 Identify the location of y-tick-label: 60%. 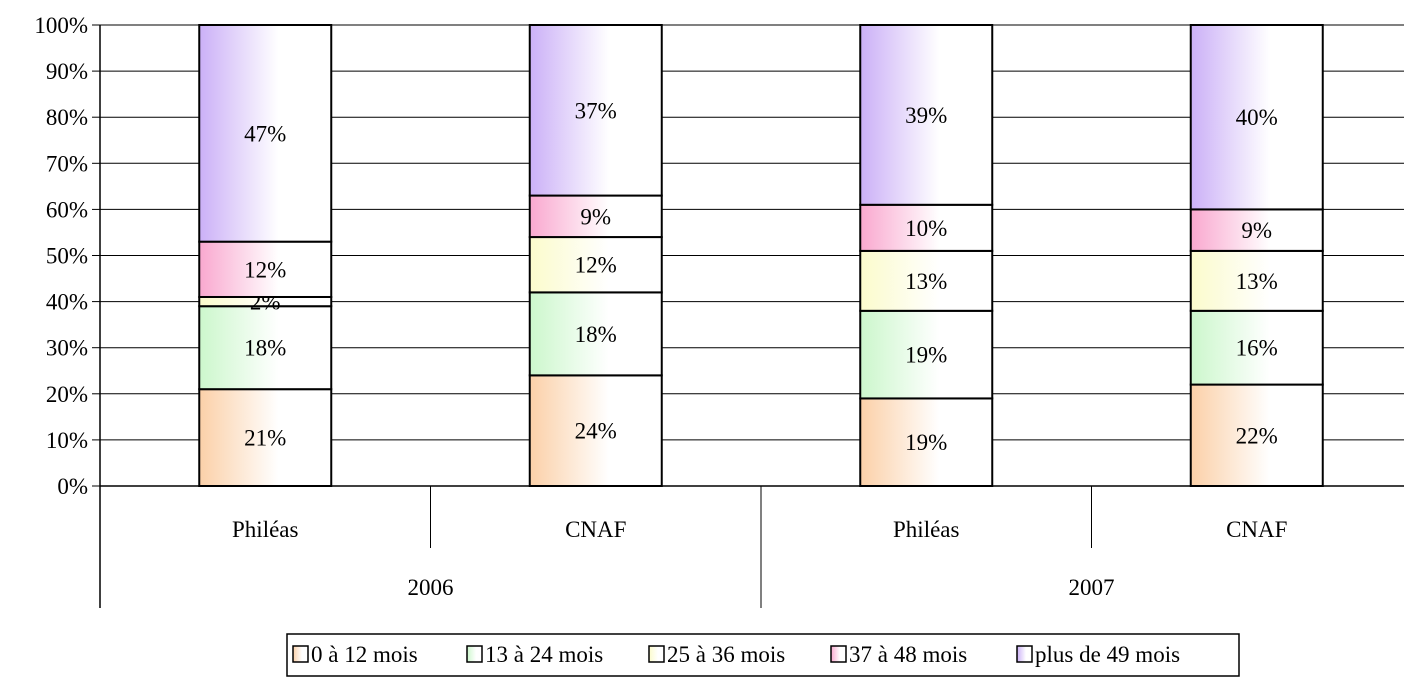
(67, 209).